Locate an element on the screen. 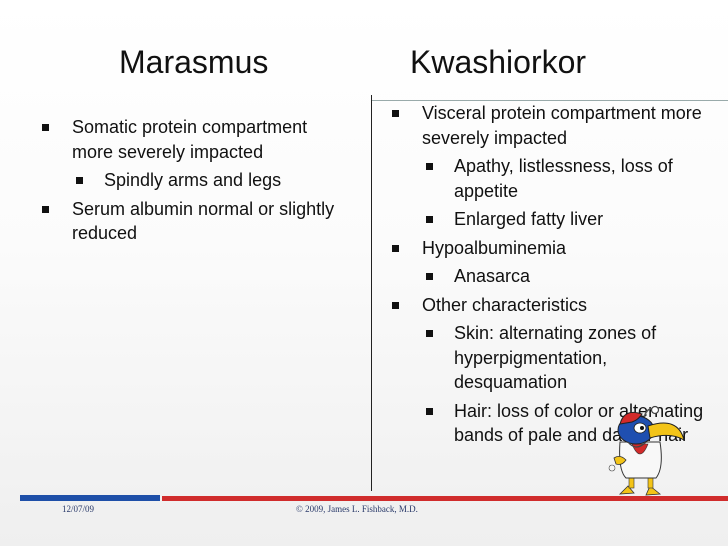 This screenshot has width=728, height=546. list-item: Apathy, listlessness, loss of appetite is located at coordinates (550, 178).